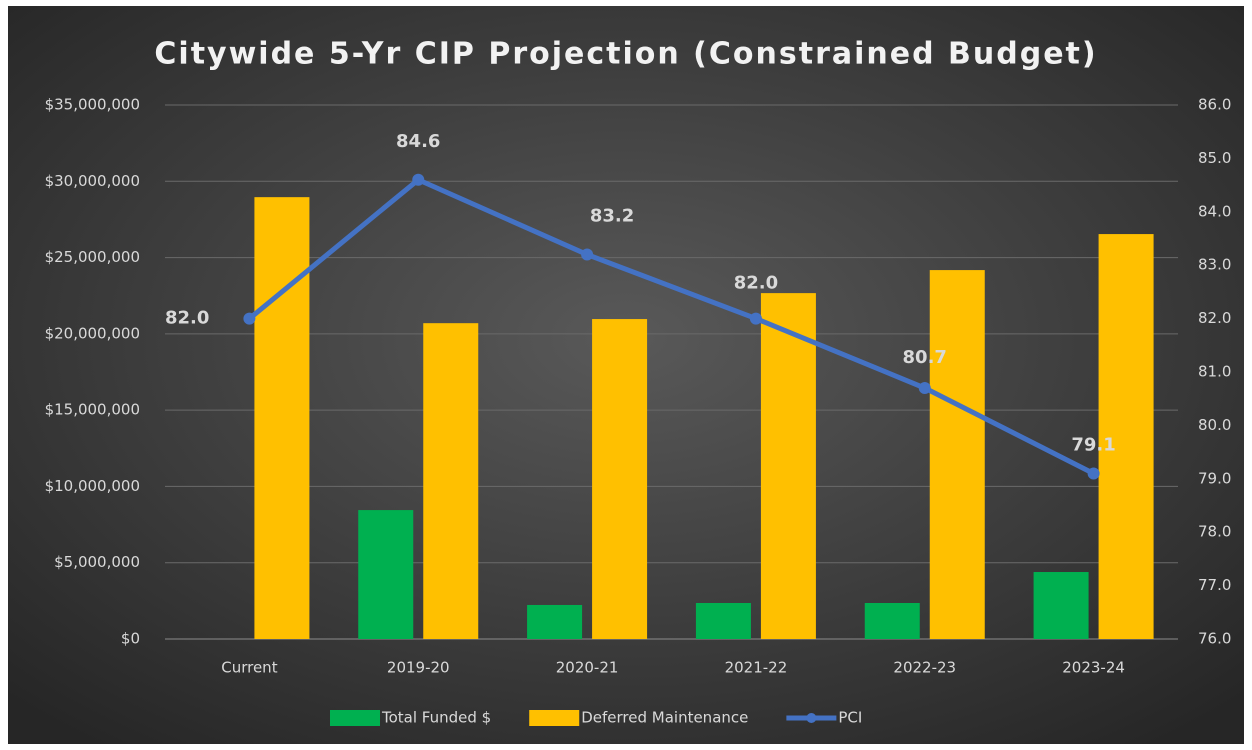 The height and width of the screenshot is (750, 1252). I want to click on y-tick-label: $0, so click(130, 639).